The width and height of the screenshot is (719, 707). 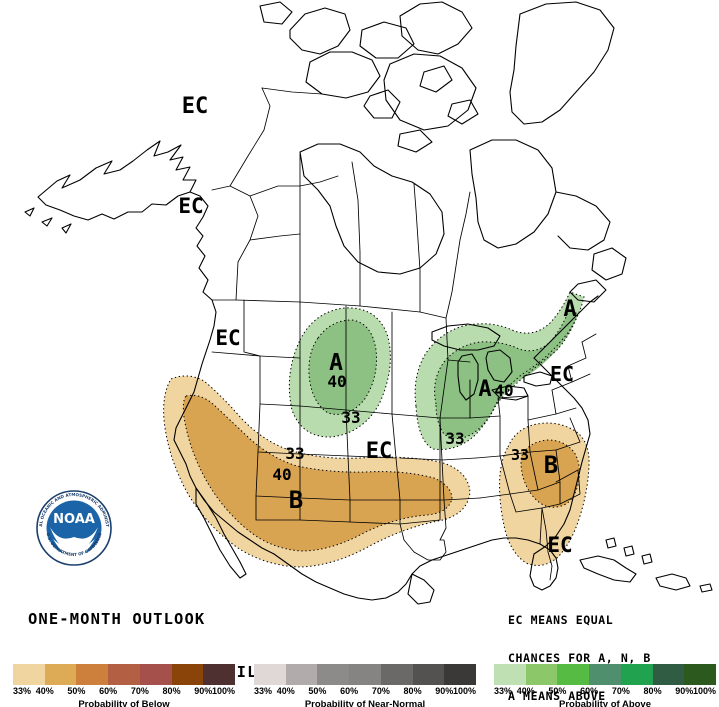 What do you see at coordinates (436, 79) in the screenshot?
I see `coast-arctic-misc-a` at bounding box center [436, 79].